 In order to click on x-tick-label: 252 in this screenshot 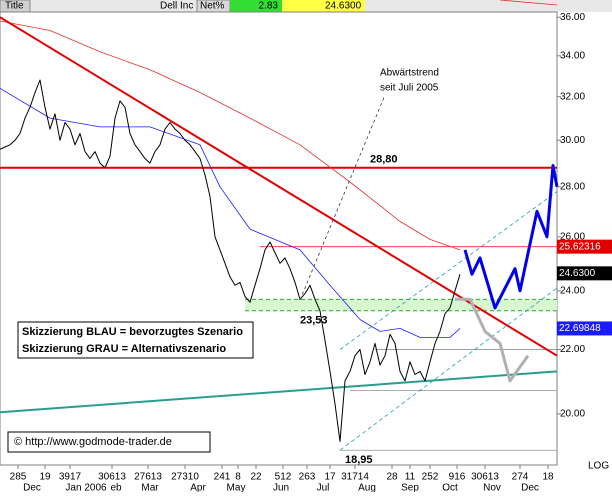, I will do `click(430, 477)`.